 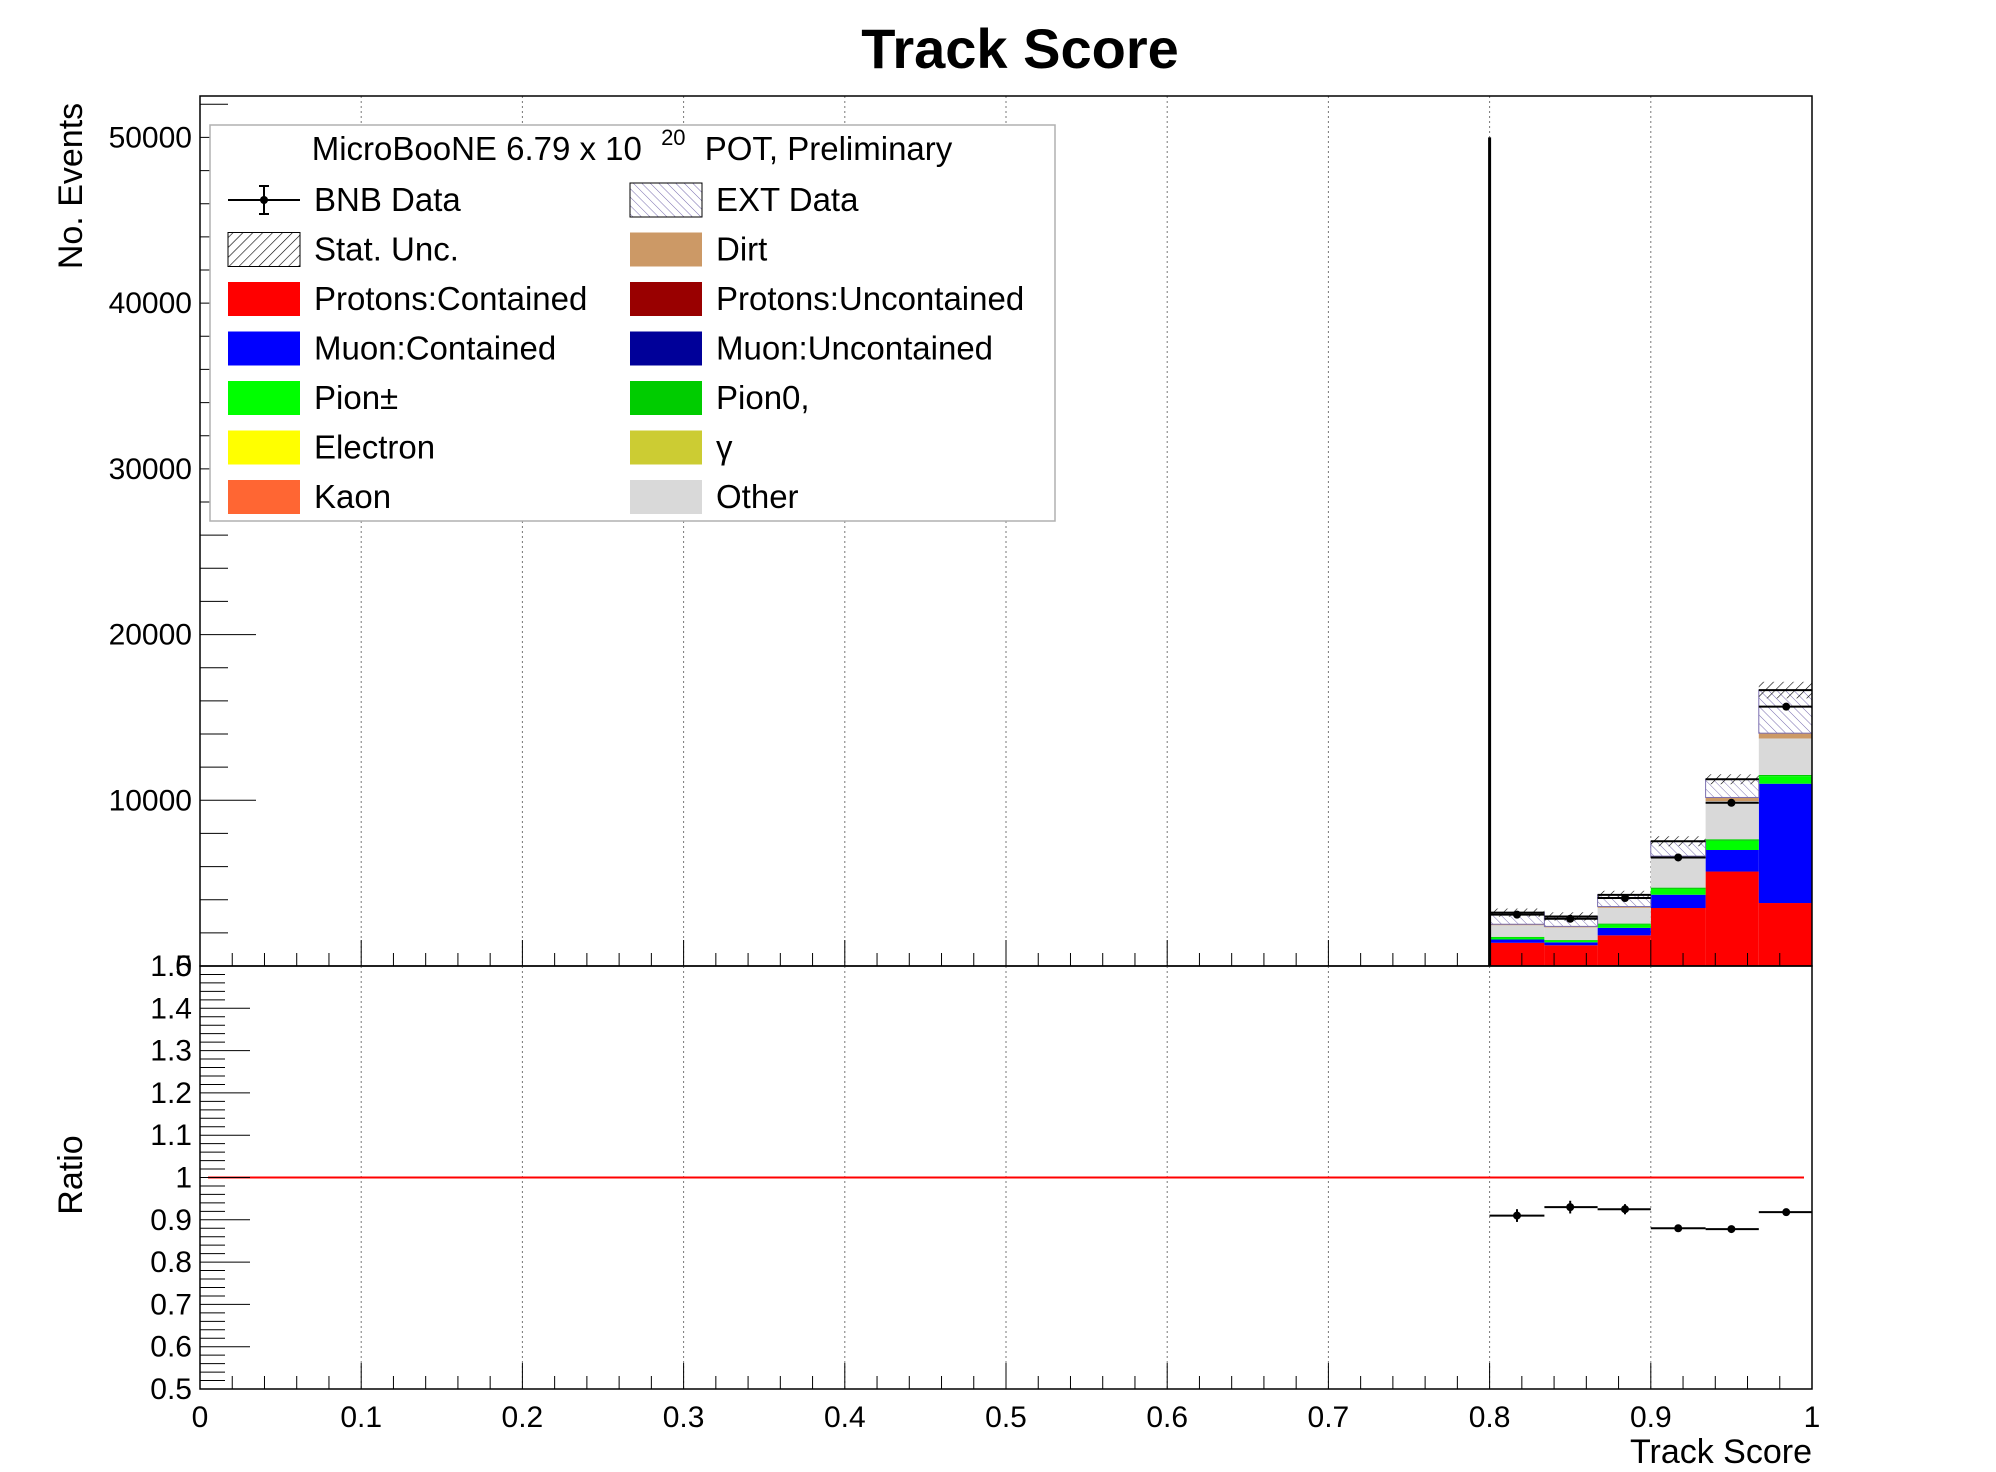 What do you see at coordinates (356, 397) in the screenshot?
I see `legend-label: Pion±` at bounding box center [356, 397].